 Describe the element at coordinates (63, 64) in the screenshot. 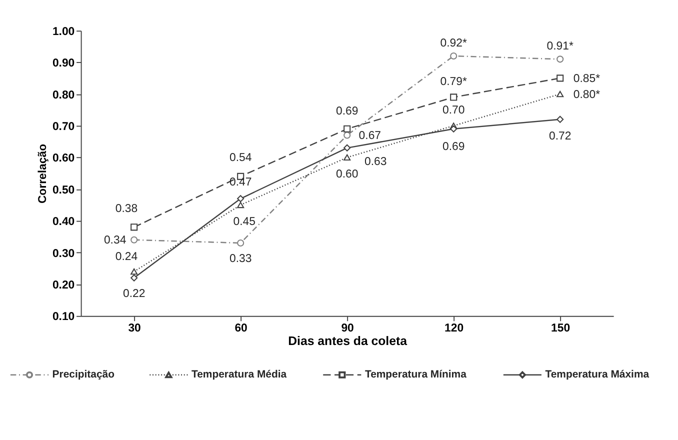

I see `y-tick-label: 0.90` at that location.